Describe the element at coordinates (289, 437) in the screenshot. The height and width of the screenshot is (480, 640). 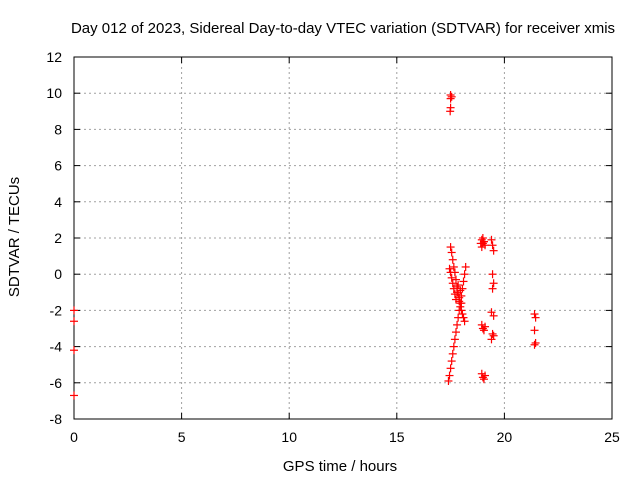
I see `x-tick-label: 10` at that location.